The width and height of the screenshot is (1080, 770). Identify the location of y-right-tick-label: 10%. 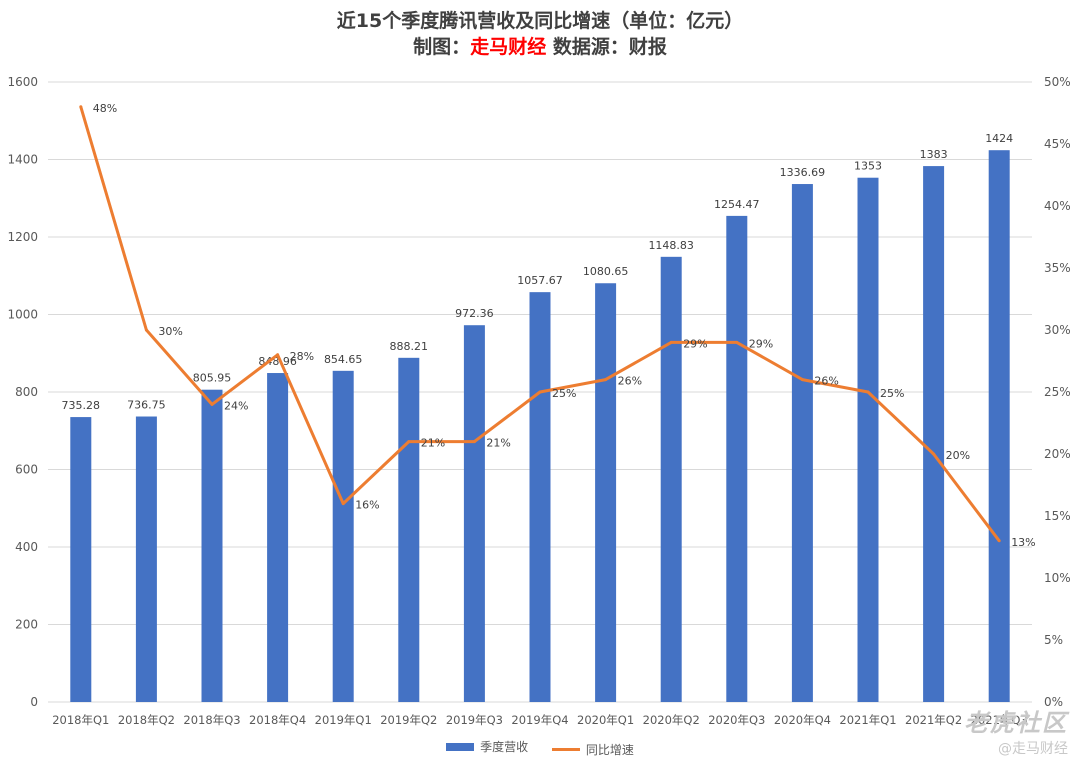
(1057, 578).